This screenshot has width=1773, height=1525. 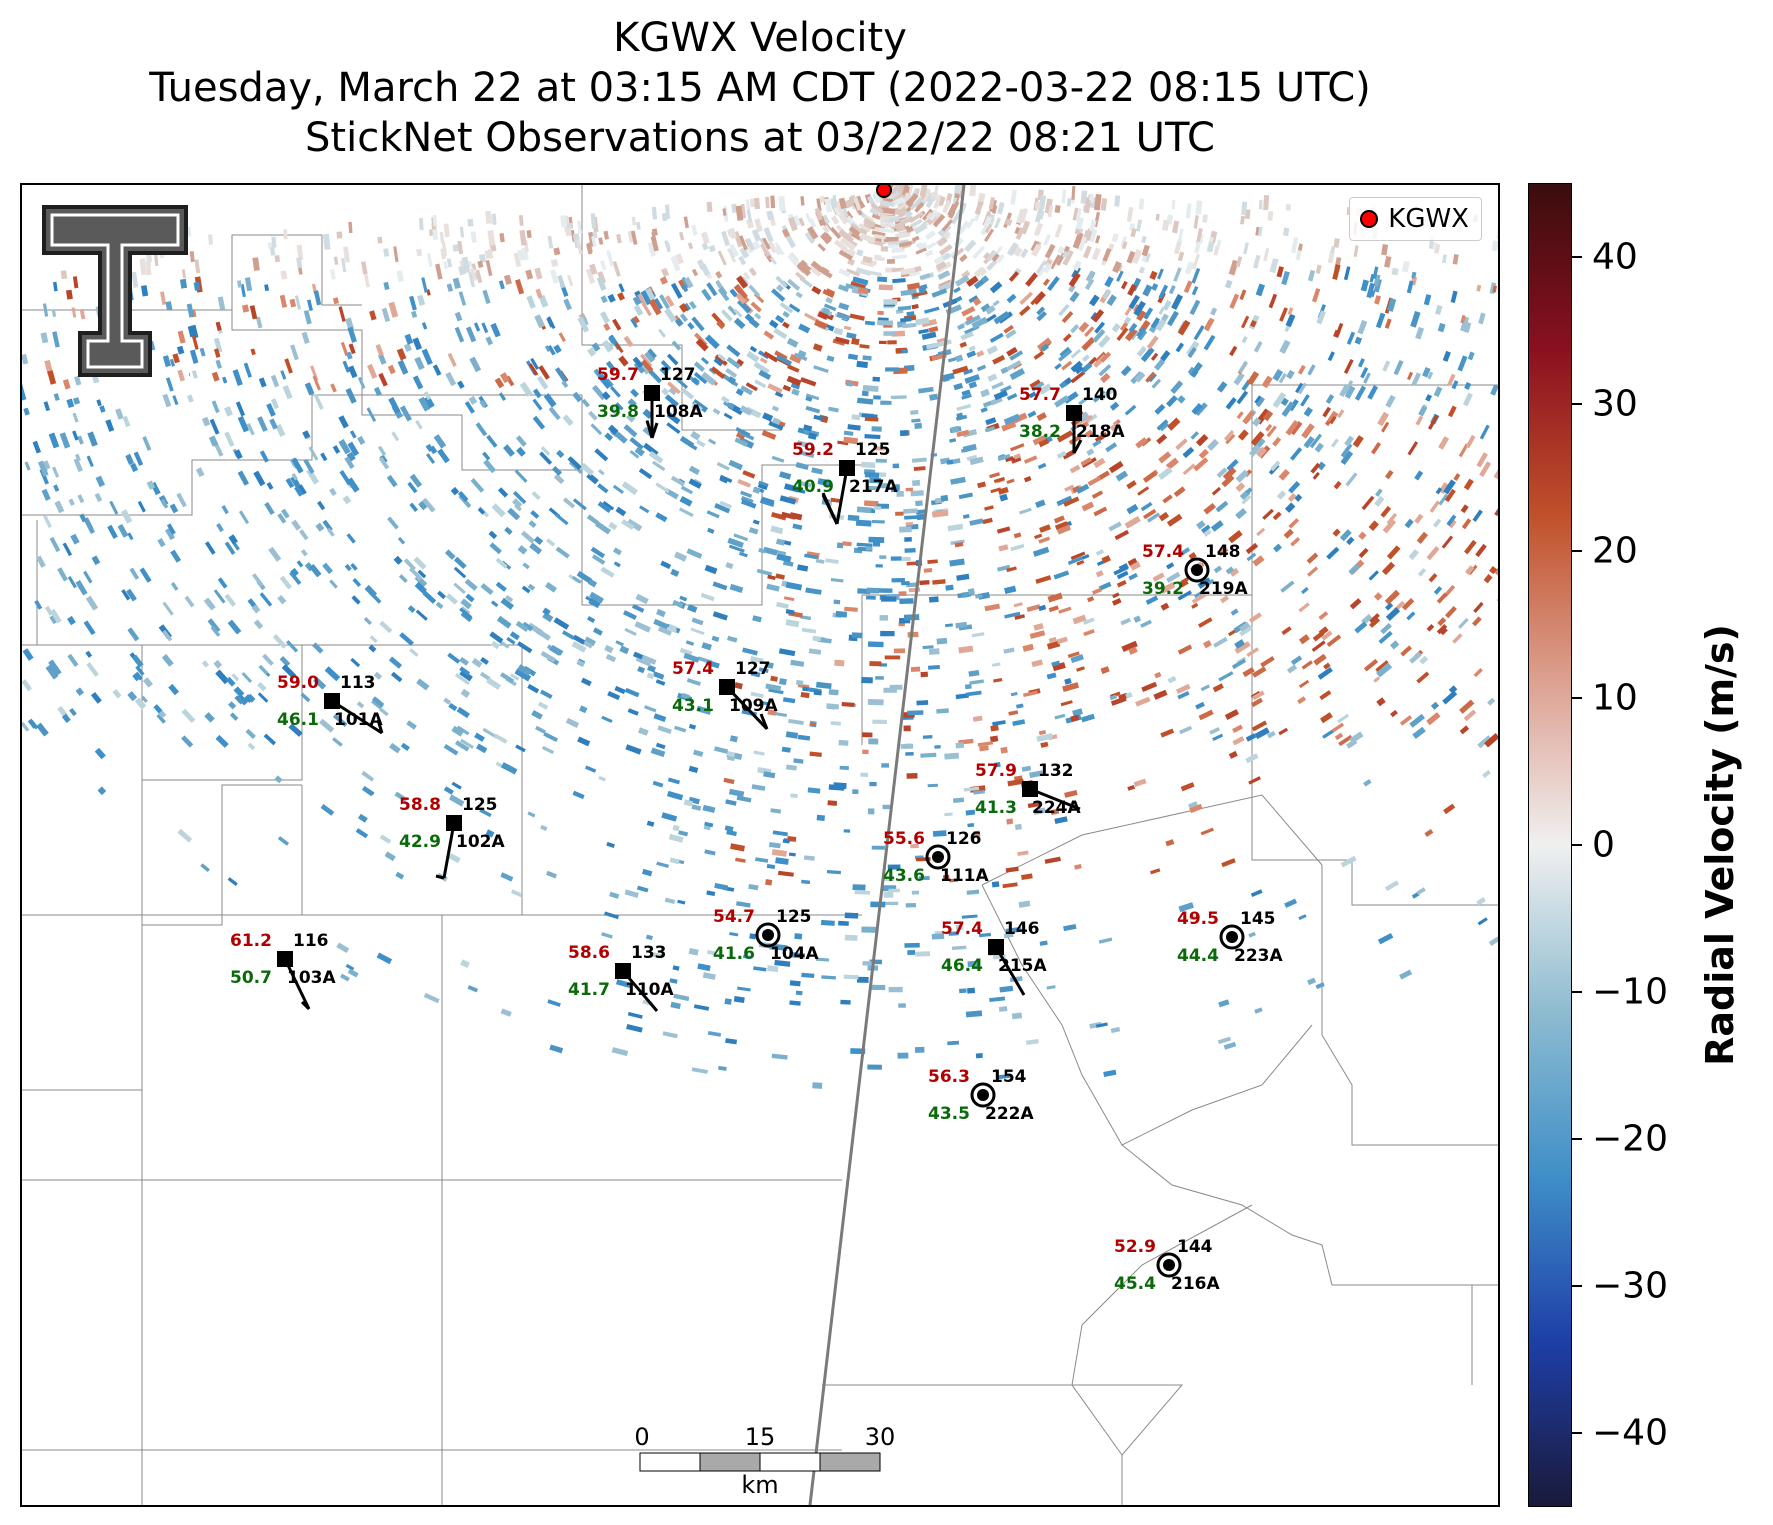 I want to click on station-direction: 154, so click(x=1009, y=1077).